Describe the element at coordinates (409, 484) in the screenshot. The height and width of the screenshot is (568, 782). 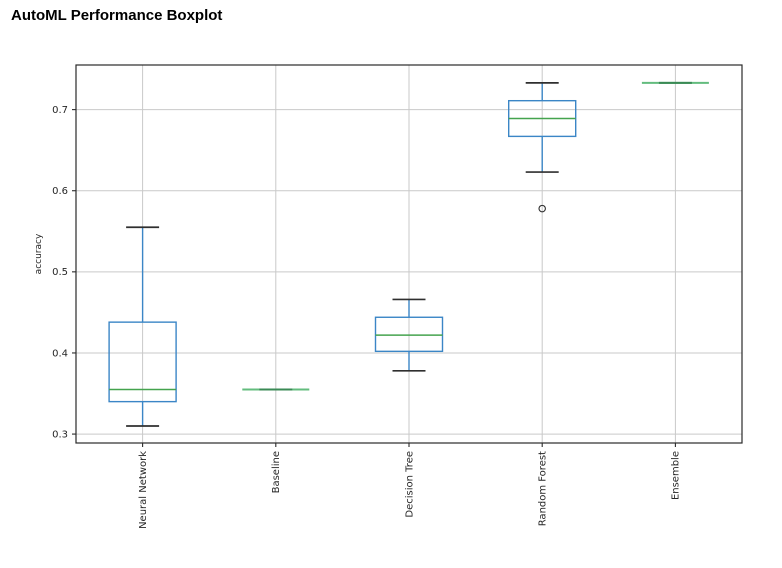
I see `x-tick-label: Decision Tree` at that location.